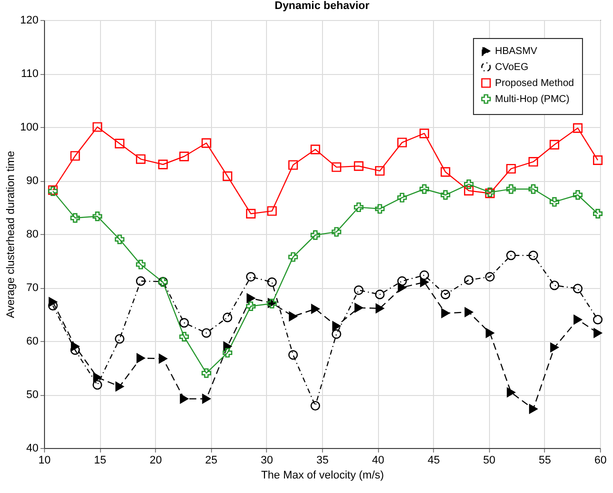 Image resolution: width=613 pixels, height=493 pixels. I want to click on x-tick-label: 30, so click(267, 460).